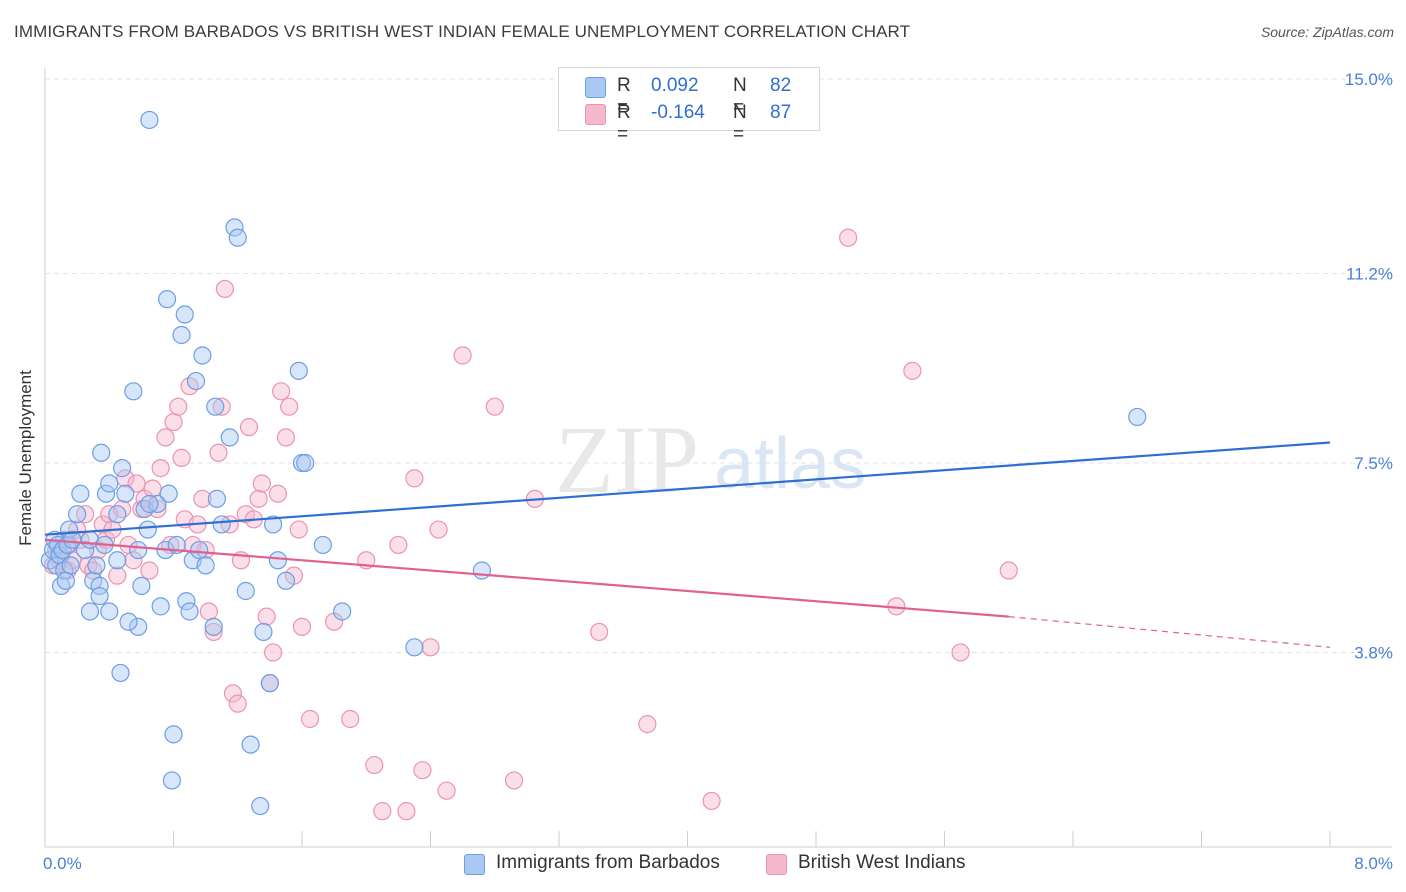 The height and width of the screenshot is (892, 1406). I want to click on r-value: 0.092, so click(675, 85).